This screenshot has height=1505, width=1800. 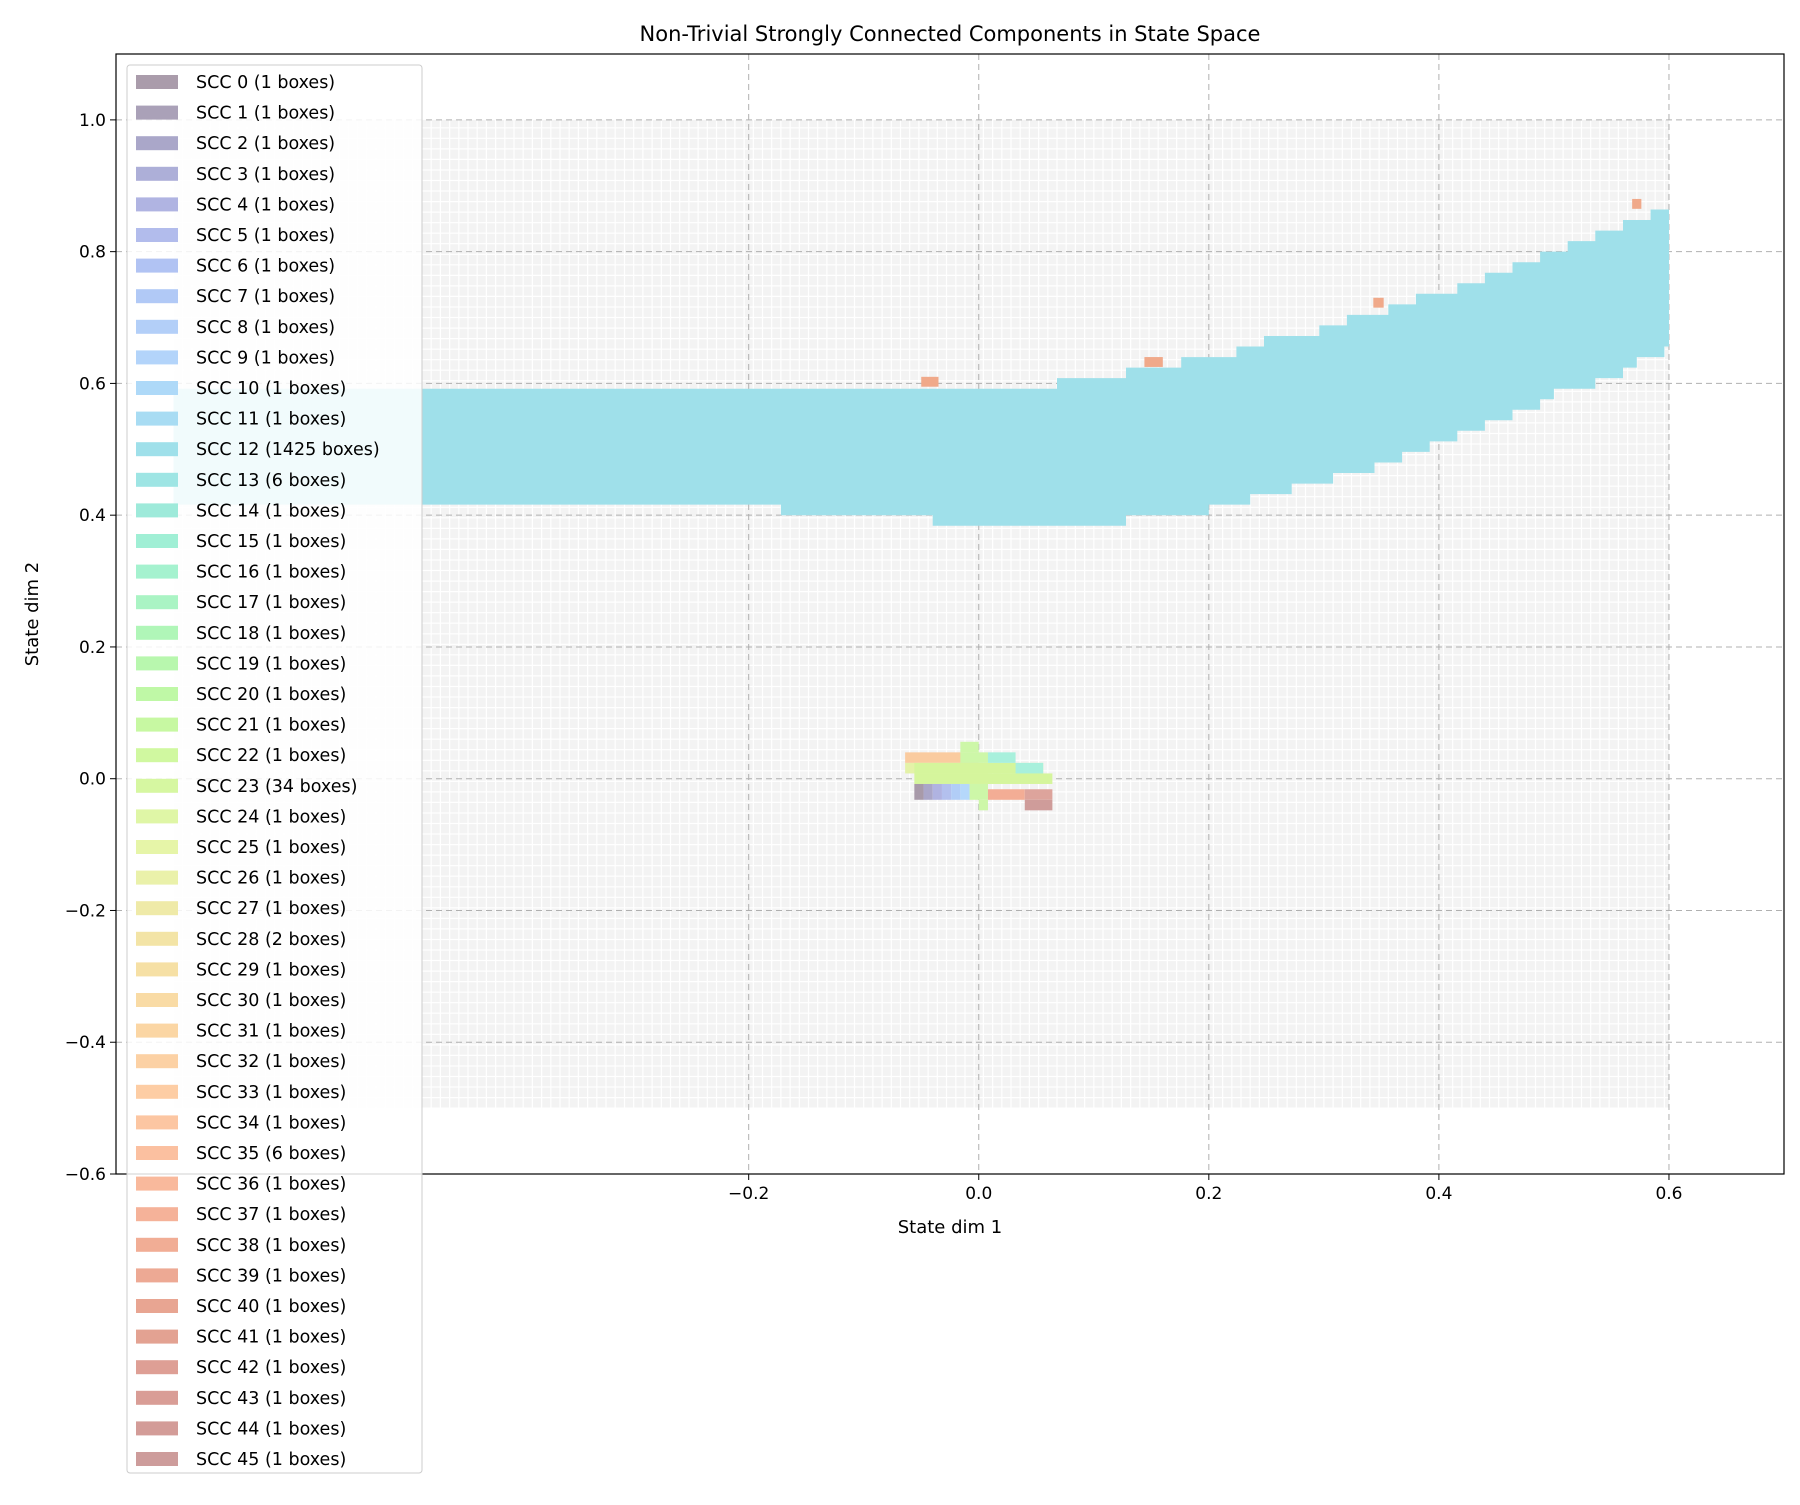 I want to click on legend-label: SCC 45 (1 boxes), so click(x=271, y=1460).